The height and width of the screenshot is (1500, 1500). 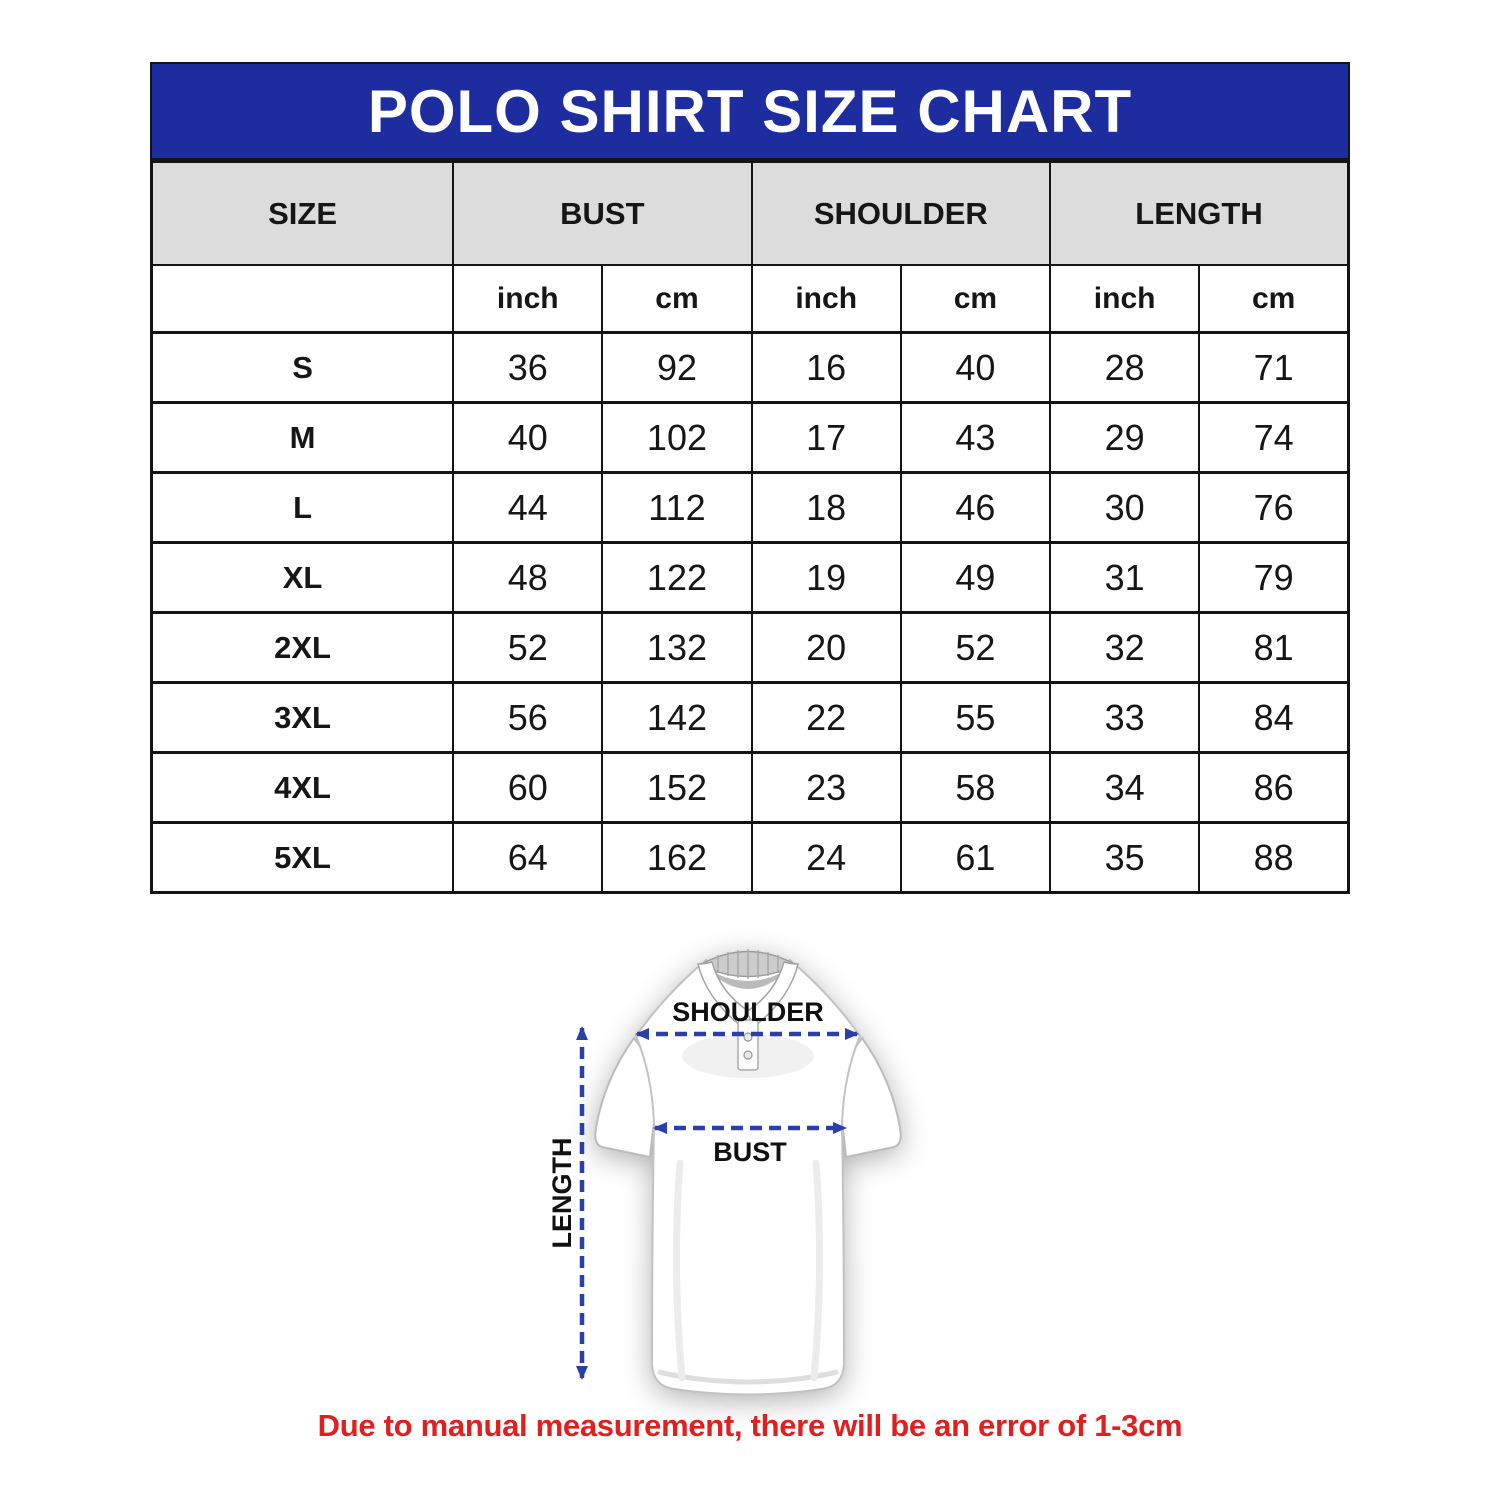 I want to click on value-cell: 36, so click(x=528, y=367).